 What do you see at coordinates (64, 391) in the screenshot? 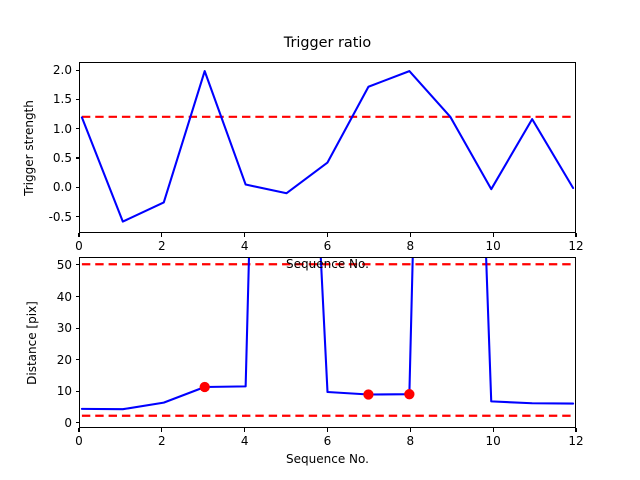
I see `distance-ytick-label: 10` at bounding box center [64, 391].